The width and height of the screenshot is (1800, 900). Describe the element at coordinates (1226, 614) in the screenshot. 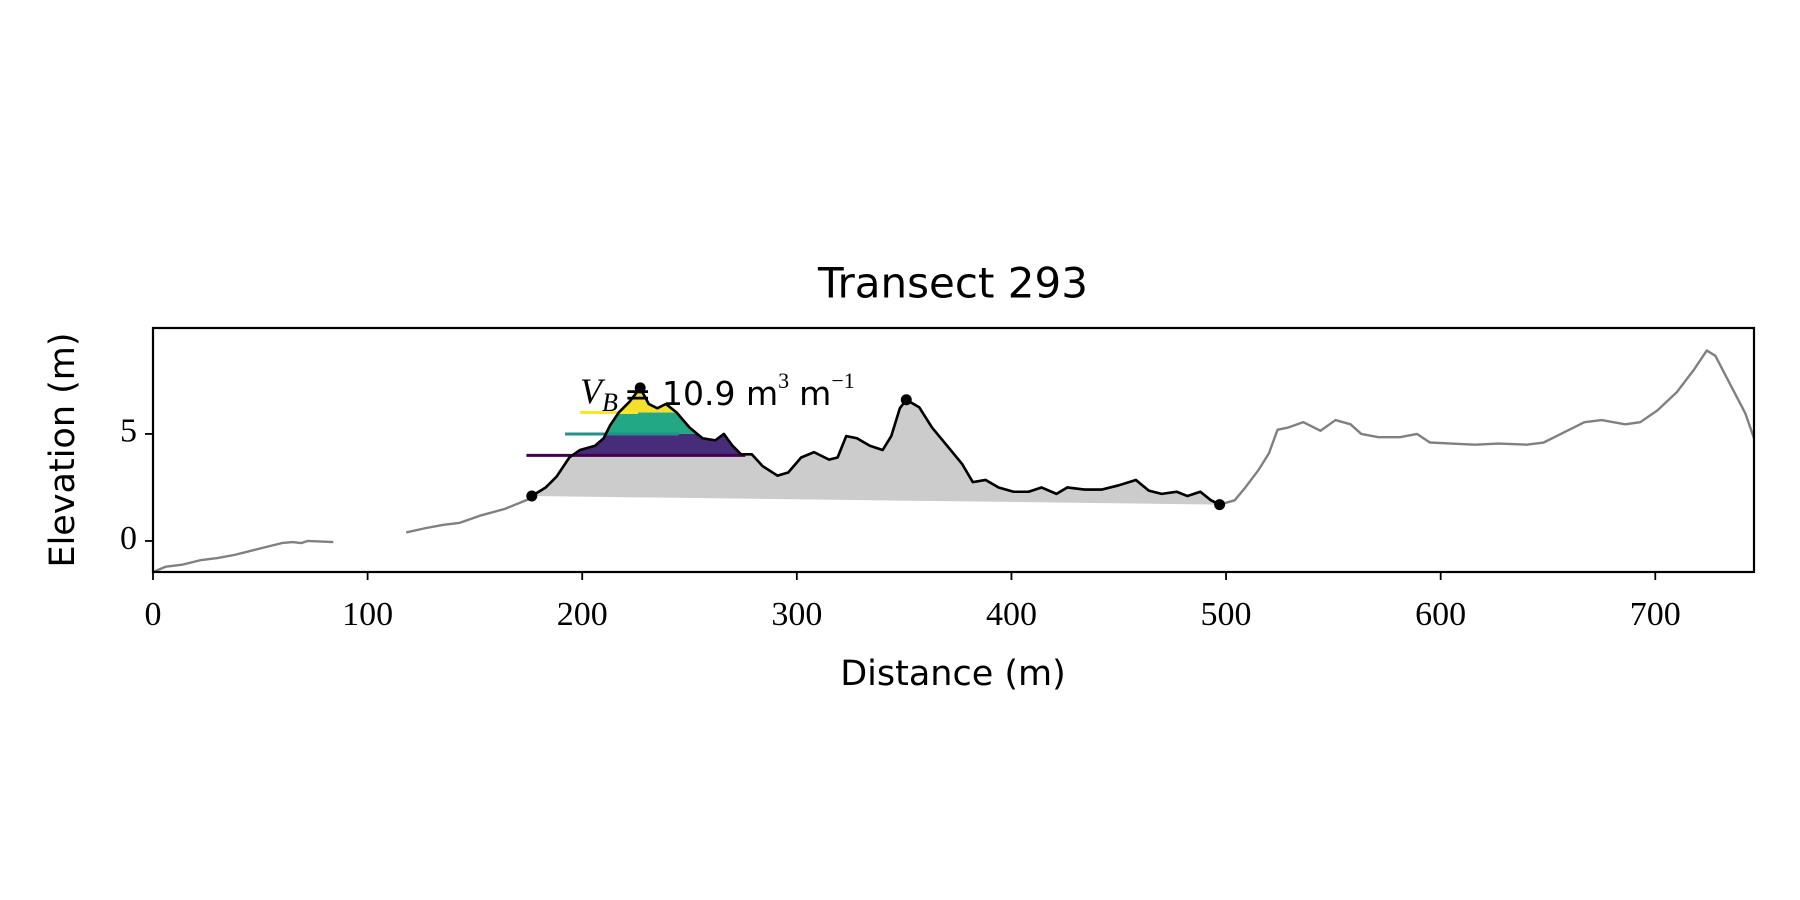

I see `x-tick-label: 500` at that location.